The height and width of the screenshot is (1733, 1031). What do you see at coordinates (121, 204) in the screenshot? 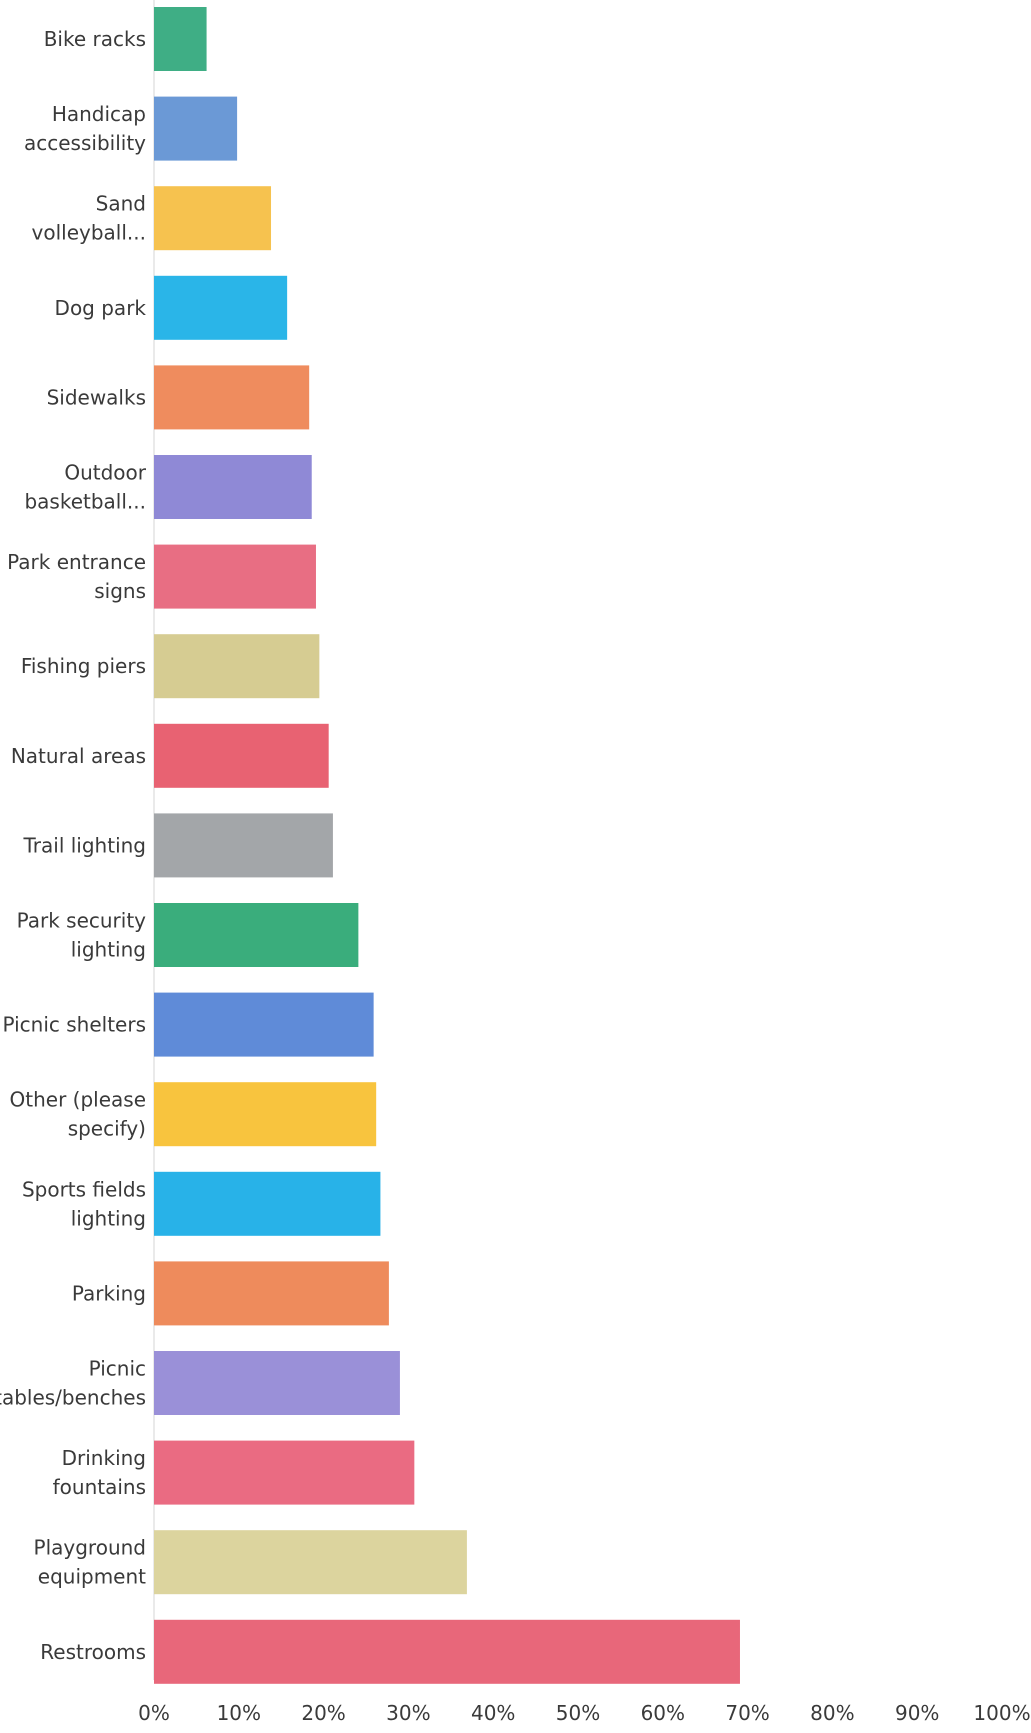
I see `category-label-line: Sand` at bounding box center [121, 204].